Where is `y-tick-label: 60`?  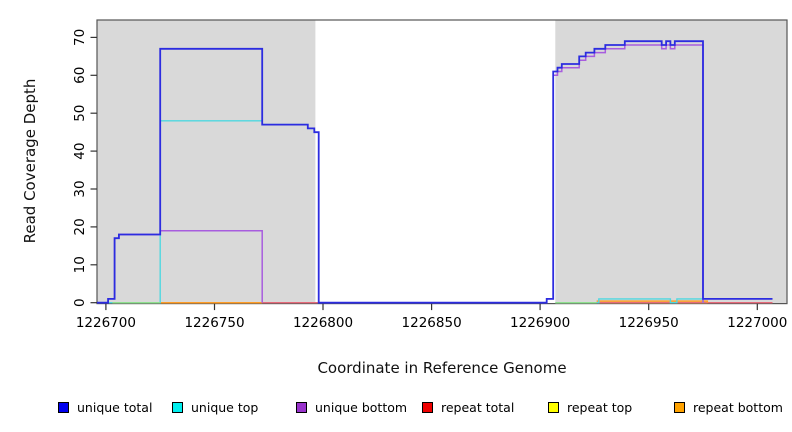
y-tick-label: 60 is located at coordinates (80, 75).